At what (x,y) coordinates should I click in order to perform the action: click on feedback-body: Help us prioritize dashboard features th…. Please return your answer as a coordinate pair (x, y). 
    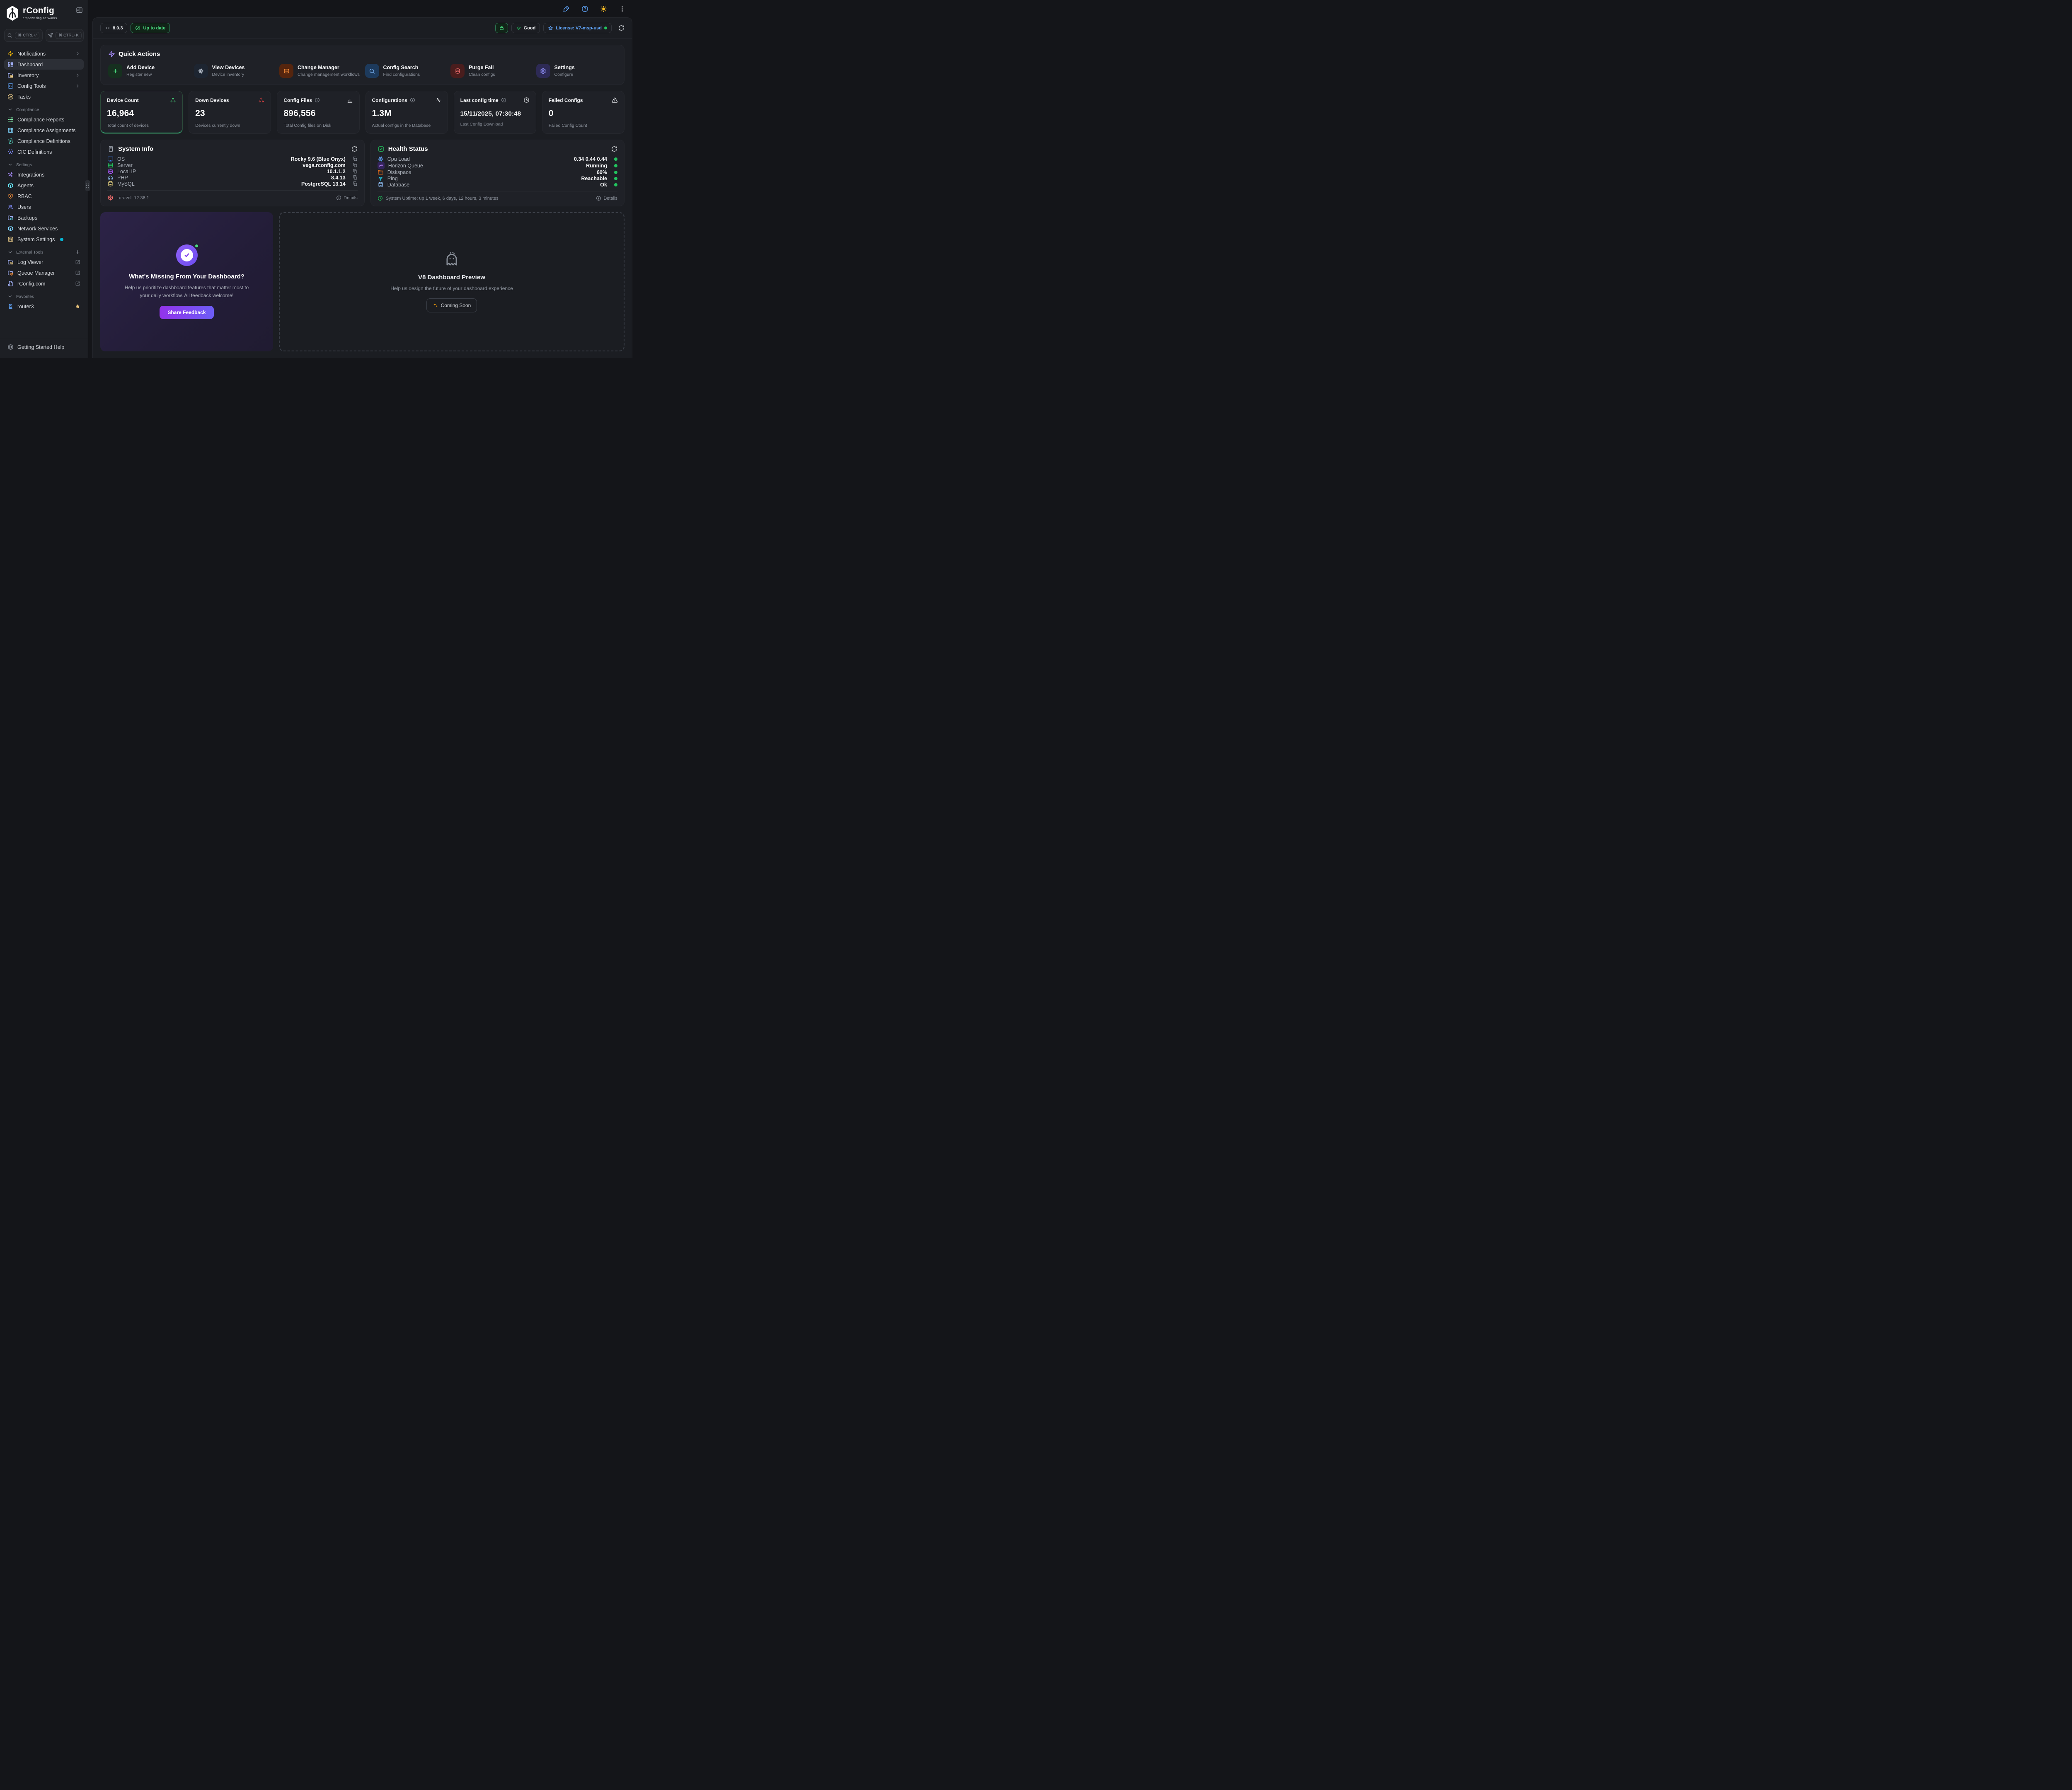
    Looking at the image, I should click on (186, 292).